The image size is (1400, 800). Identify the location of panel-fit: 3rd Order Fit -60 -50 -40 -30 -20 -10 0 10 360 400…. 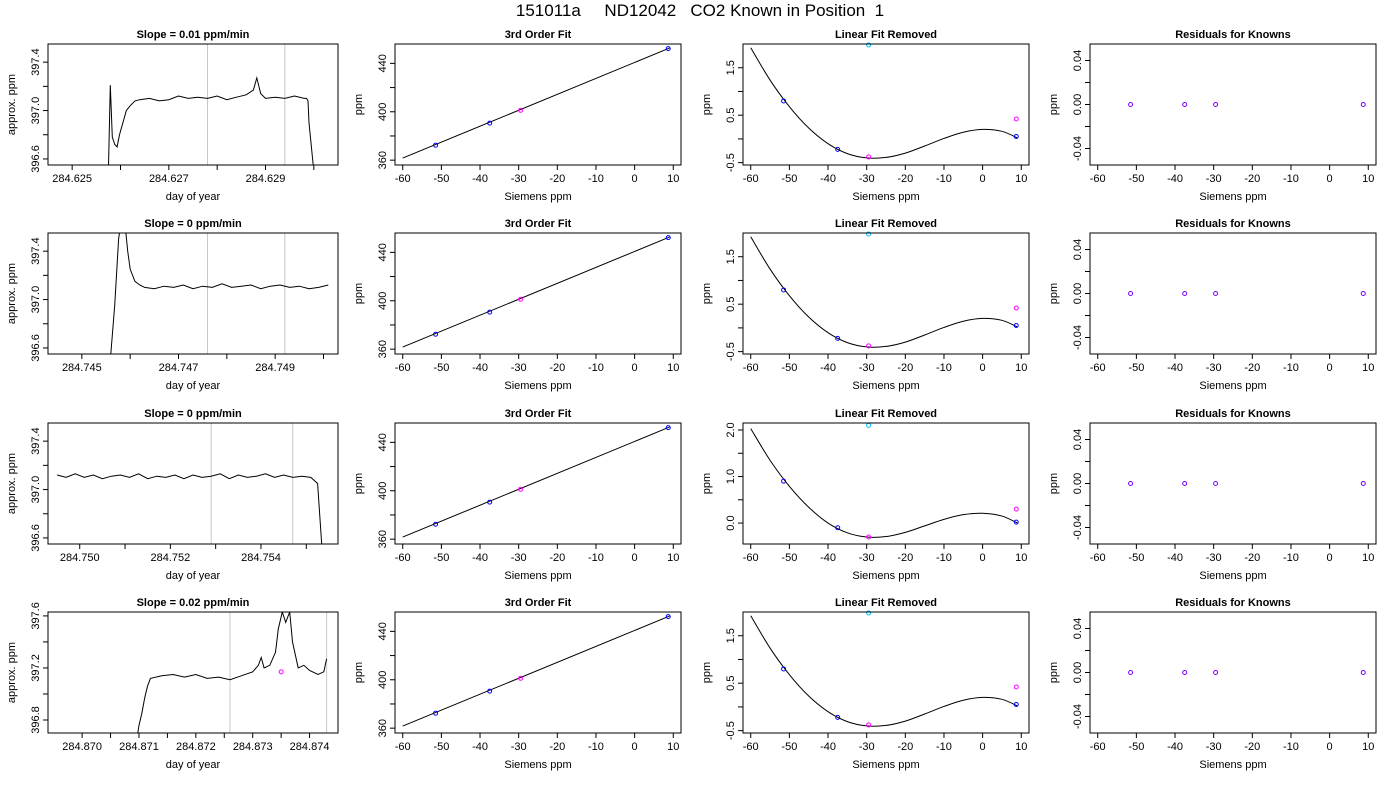
(517, 684).